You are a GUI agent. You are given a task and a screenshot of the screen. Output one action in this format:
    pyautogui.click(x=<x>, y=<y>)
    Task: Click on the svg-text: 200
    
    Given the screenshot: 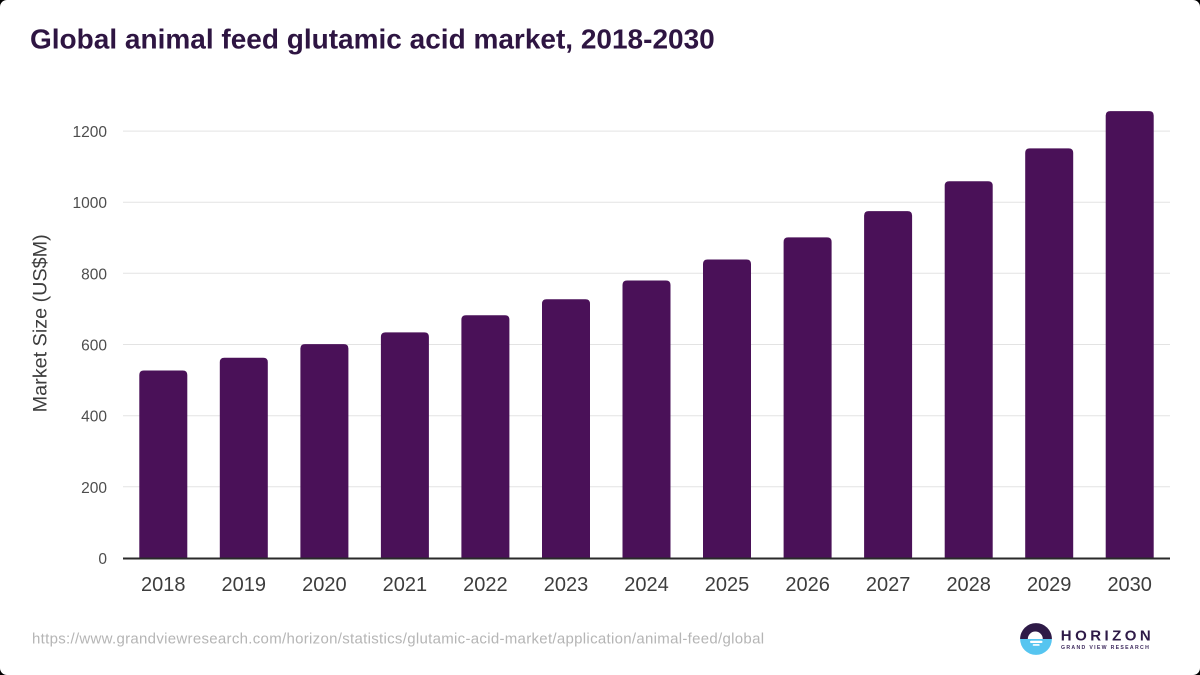 What is the action you would take?
    pyautogui.click(x=94, y=488)
    